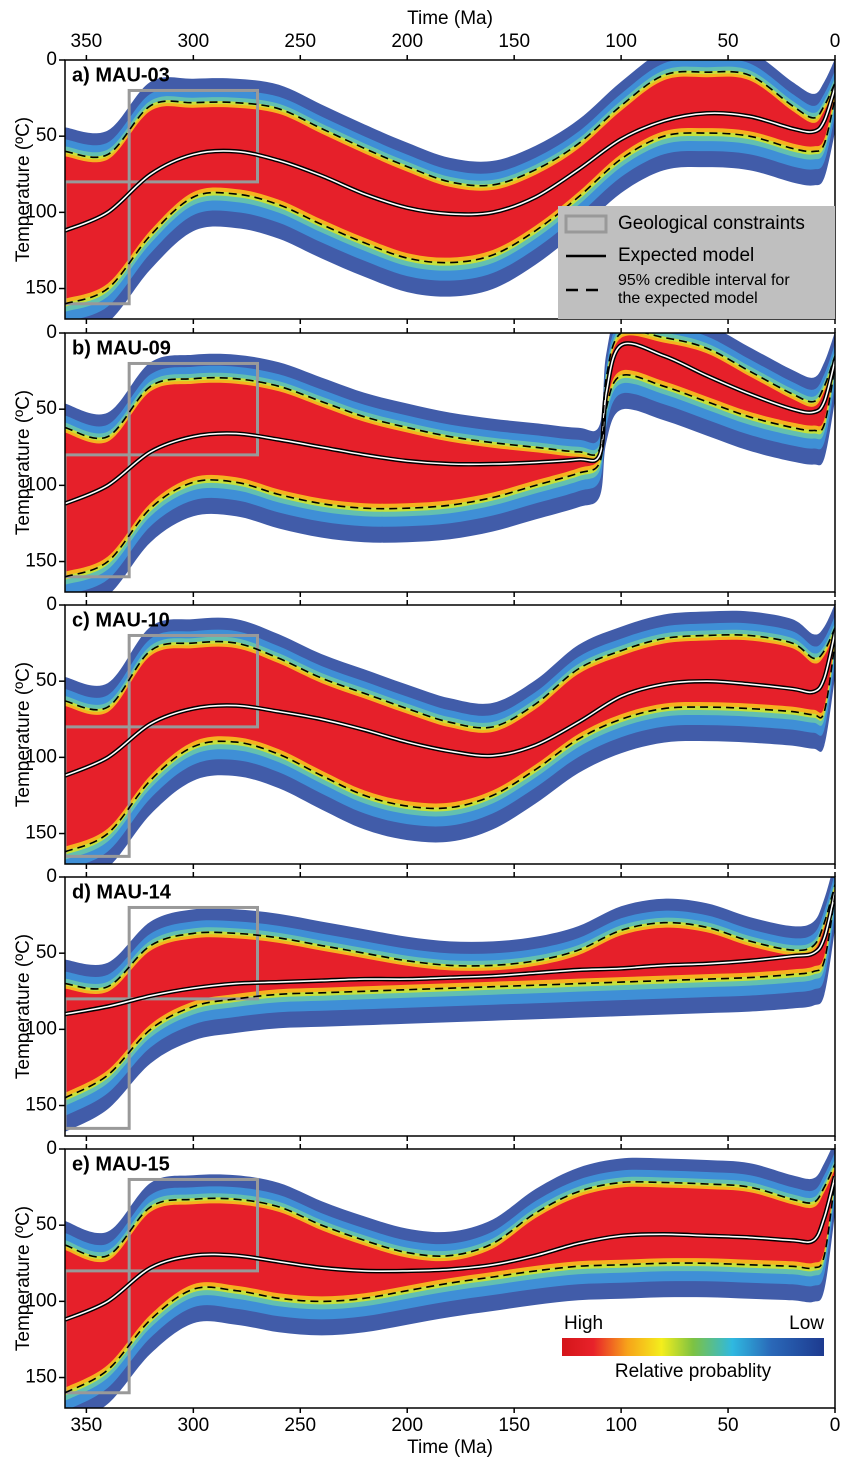 The height and width of the screenshot is (1467, 847). What do you see at coordinates (806, 1323) in the screenshot?
I see `colorbar-low: Low` at bounding box center [806, 1323].